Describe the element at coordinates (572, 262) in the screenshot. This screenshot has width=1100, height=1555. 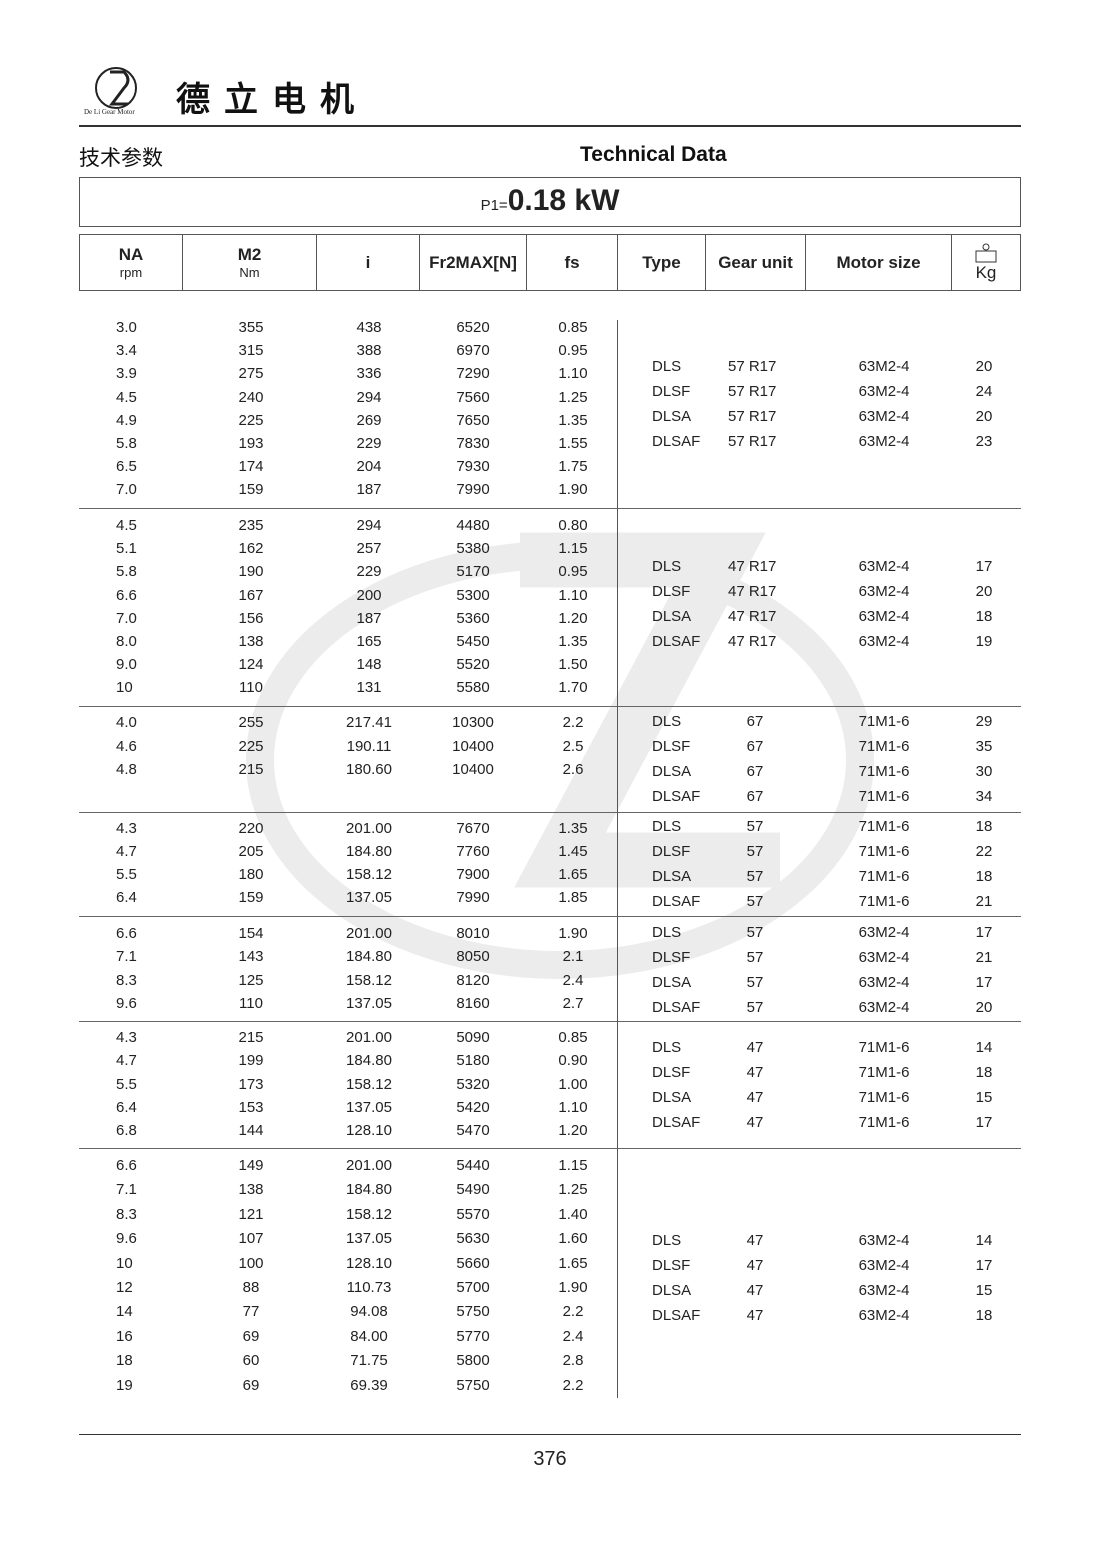
I see `col-fs-label: fs` at that location.